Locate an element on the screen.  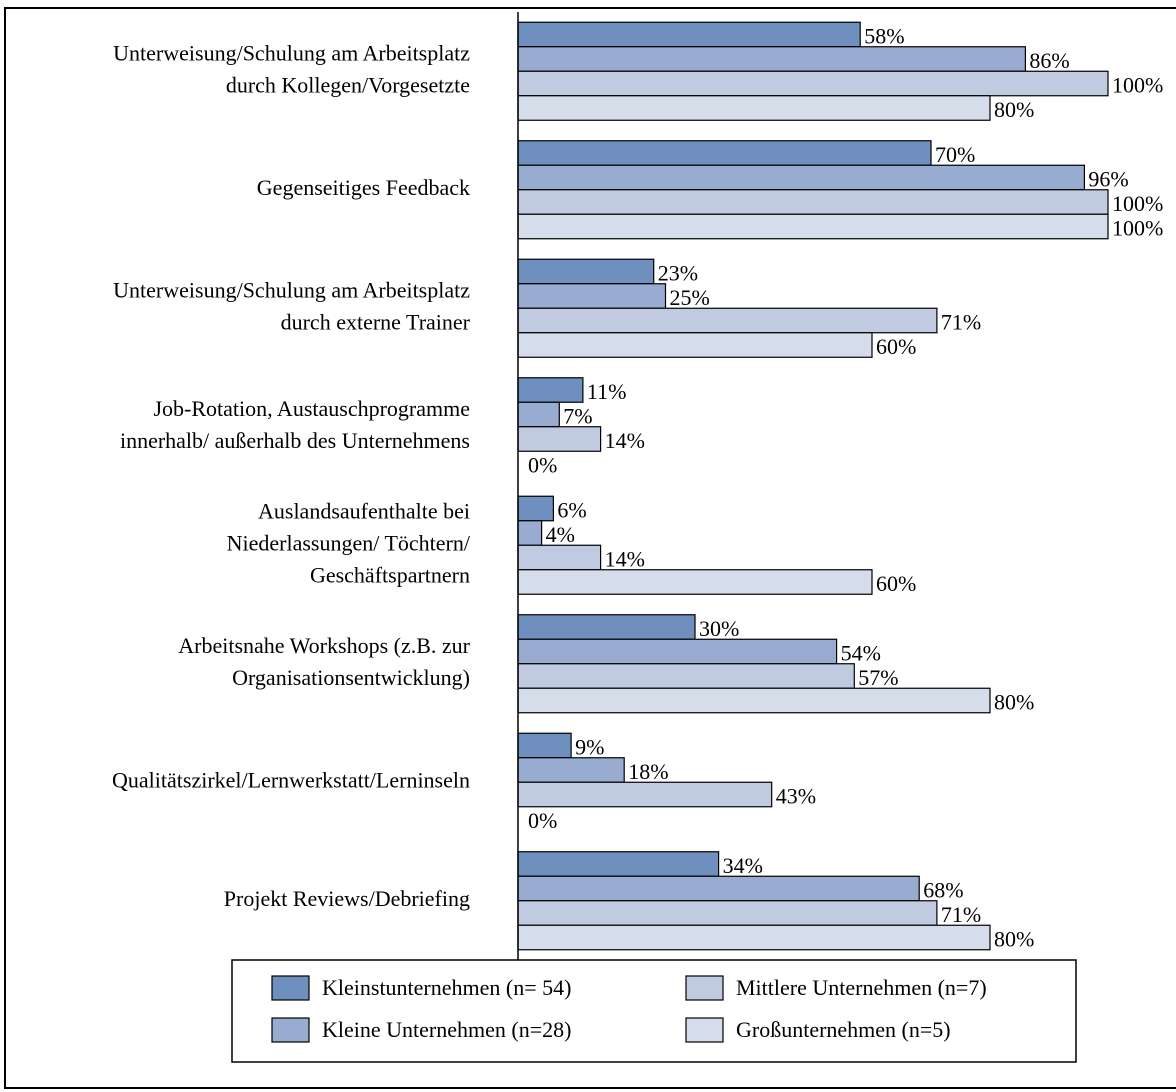
data-label: 58% is located at coordinates (884, 36).